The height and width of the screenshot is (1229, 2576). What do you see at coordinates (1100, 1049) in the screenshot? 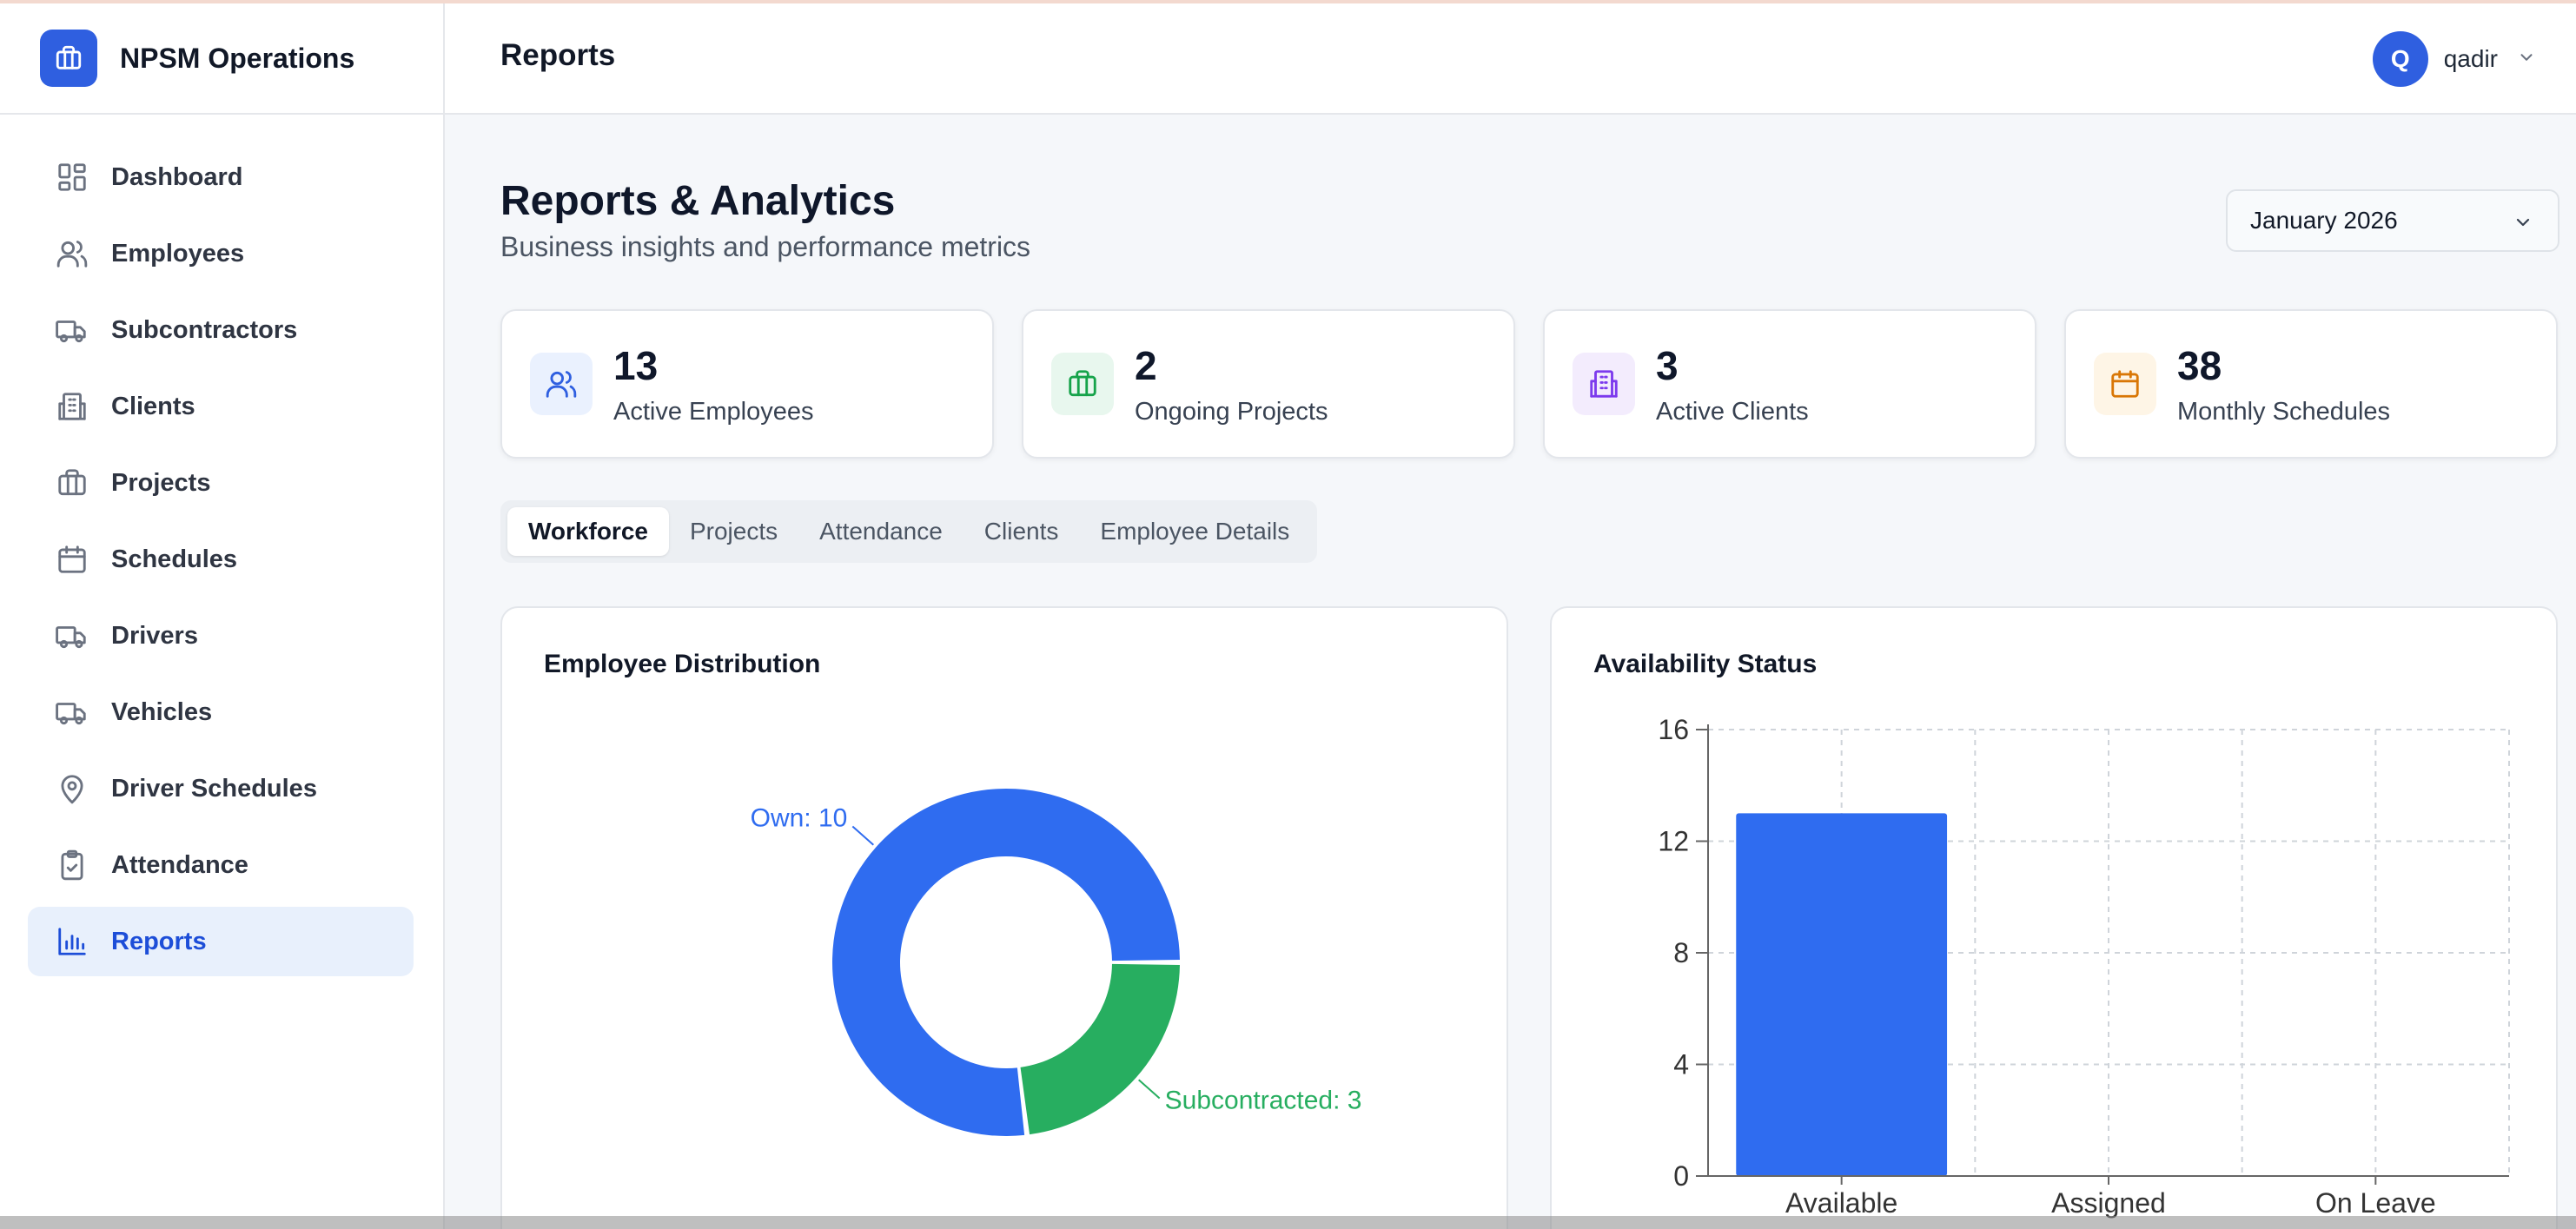
I see `donut-slice-subcontracted` at bounding box center [1100, 1049].